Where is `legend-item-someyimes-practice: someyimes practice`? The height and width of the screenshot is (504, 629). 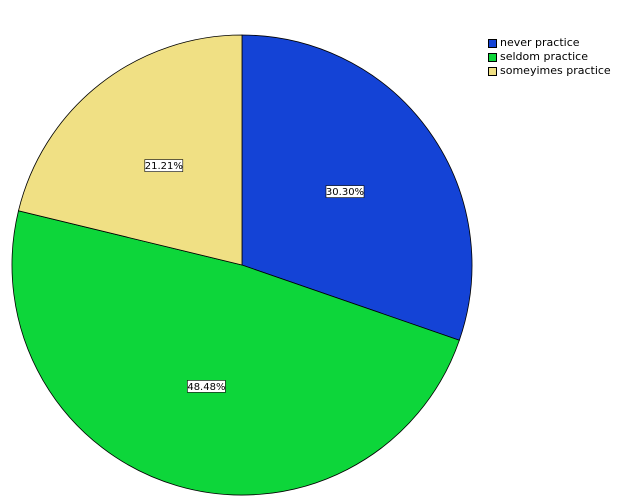
legend-item-someyimes-practice: someyimes practice is located at coordinates (549, 71).